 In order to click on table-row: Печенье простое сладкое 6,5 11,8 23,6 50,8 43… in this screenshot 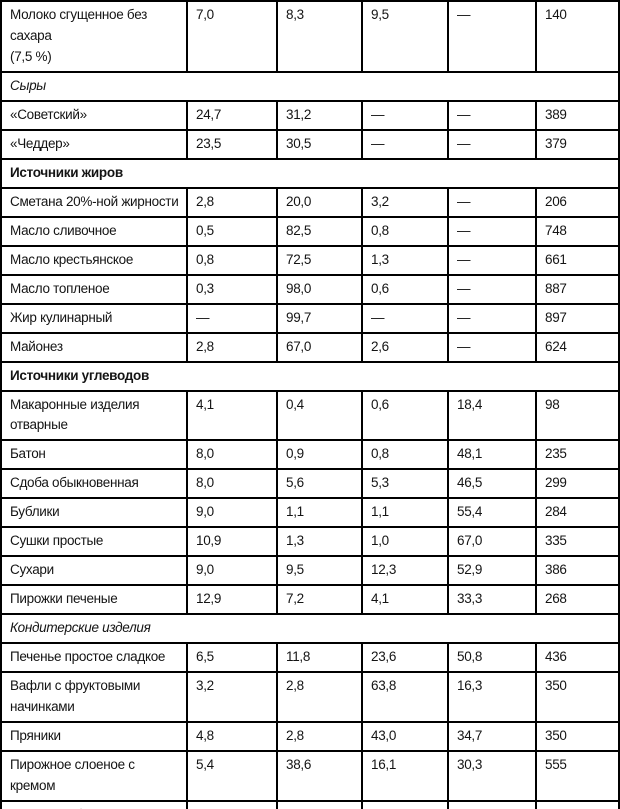, I will do `click(310, 658)`.